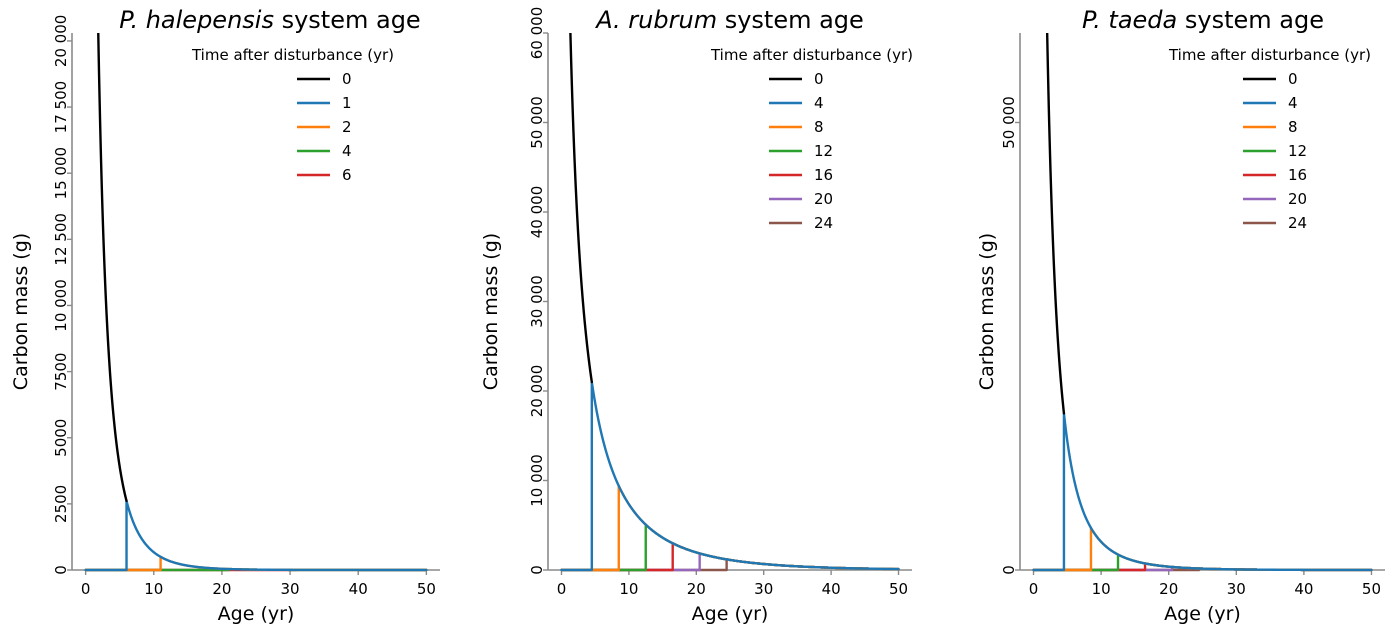 The width and height of the screenshot is (1397, 629). What do you see at coordinates (269, 20) in the screenshot?
I see `chart-title: P. halepensis system age` at bounding box center [269, 20].